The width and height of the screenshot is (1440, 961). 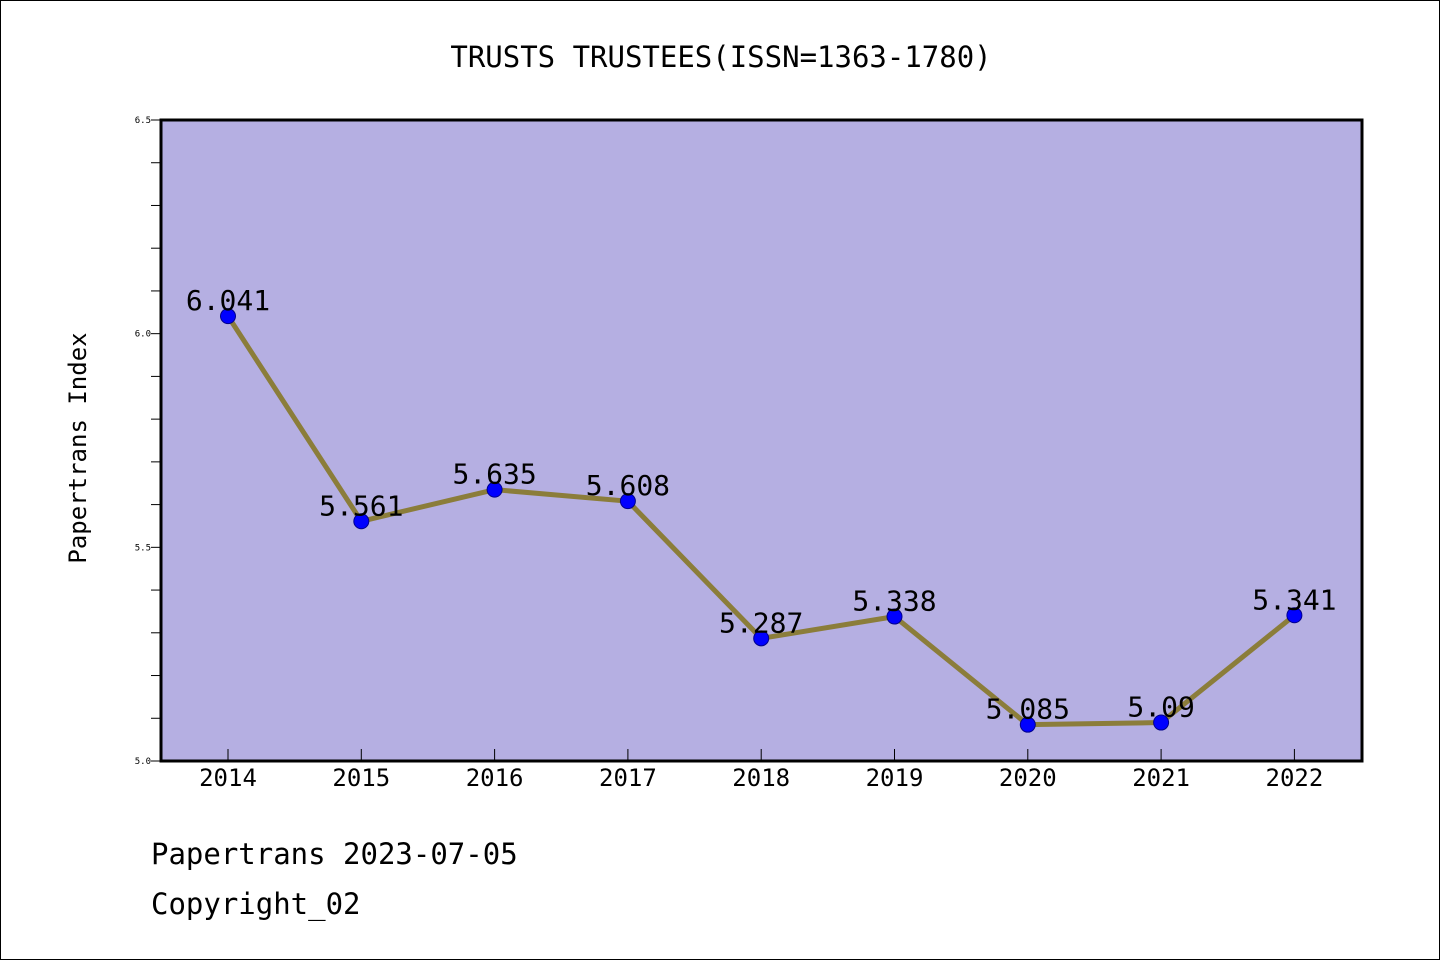 I want to click on data-label: 5.561, so click(x=361, y=505).